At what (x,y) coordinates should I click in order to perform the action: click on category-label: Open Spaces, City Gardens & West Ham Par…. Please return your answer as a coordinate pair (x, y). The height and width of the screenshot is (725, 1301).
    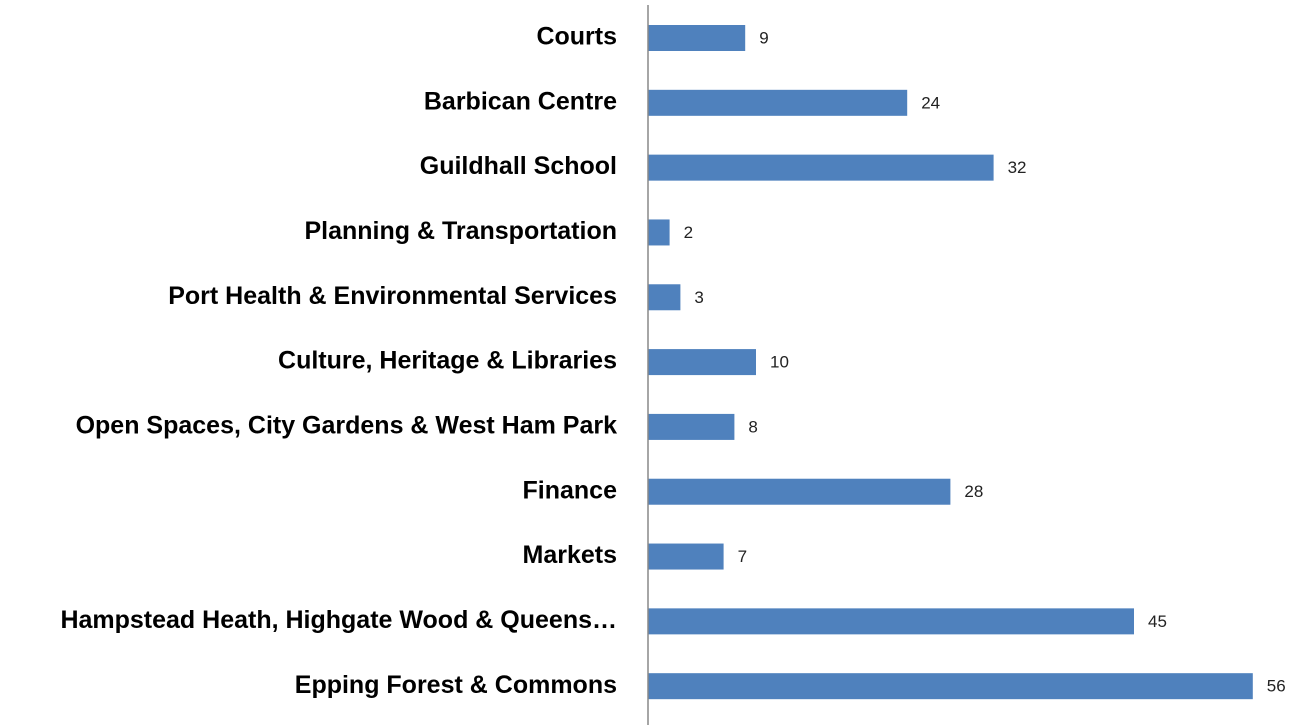
    Looking at the image, I should click on (347, 426).